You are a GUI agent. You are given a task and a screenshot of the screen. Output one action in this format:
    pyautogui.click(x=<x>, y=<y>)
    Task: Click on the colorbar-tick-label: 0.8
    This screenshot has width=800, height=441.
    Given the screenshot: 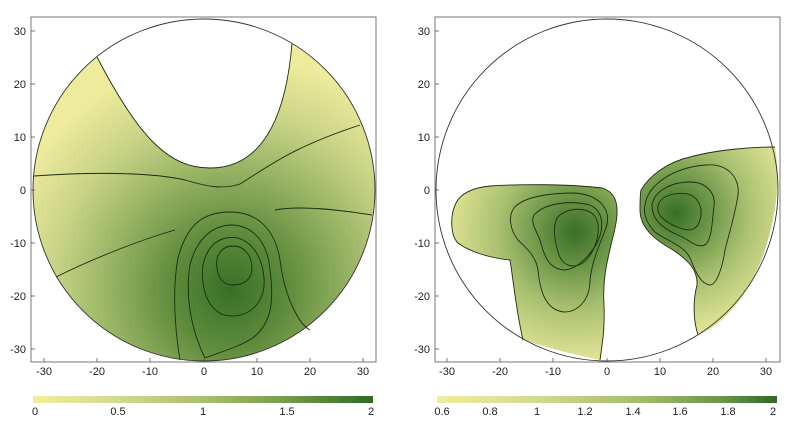 What is the action you would take?
    pyautogui.click(x=489, y=412)
    